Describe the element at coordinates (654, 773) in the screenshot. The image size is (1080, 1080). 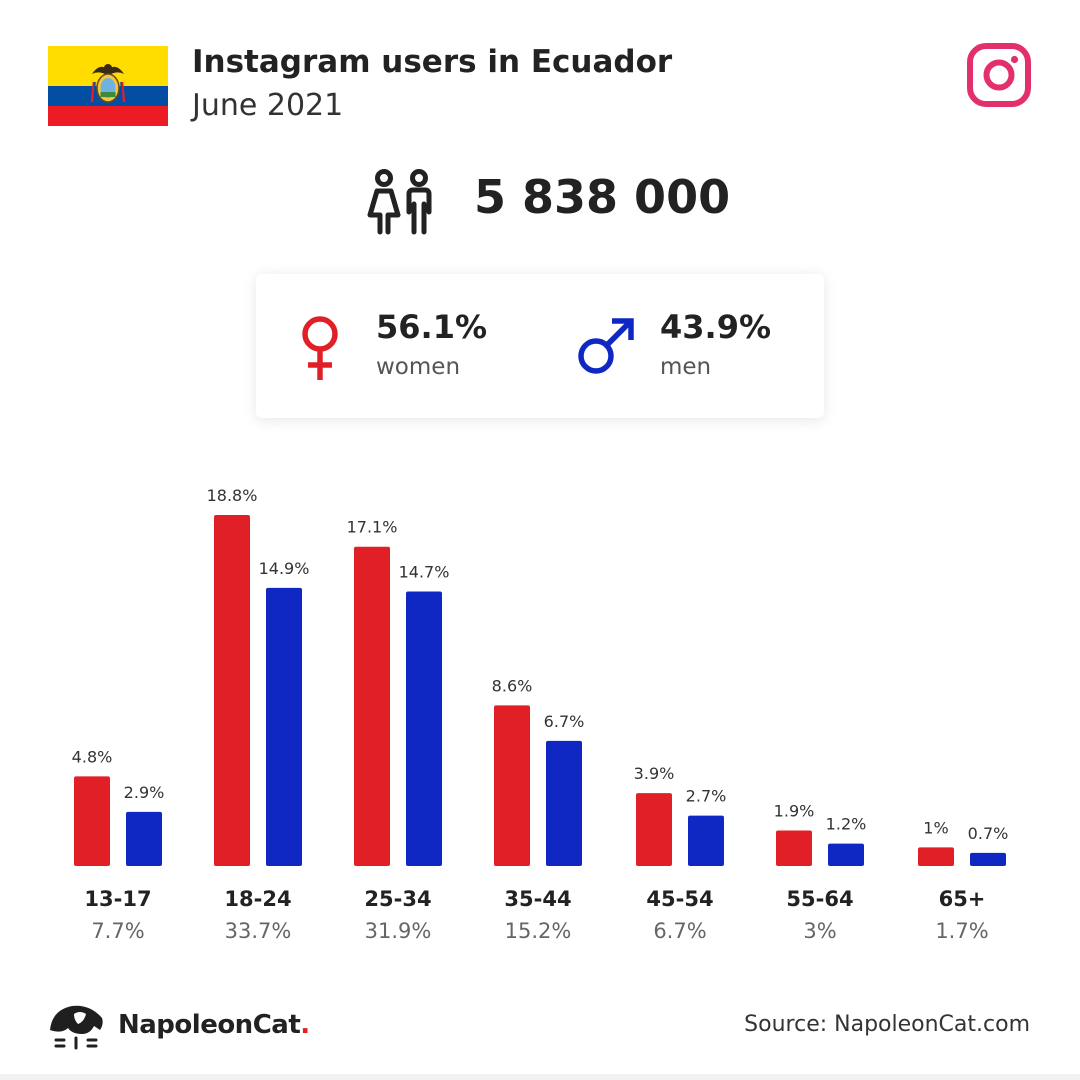
I see `data-label-women-45-54: 3.9%` at that location.